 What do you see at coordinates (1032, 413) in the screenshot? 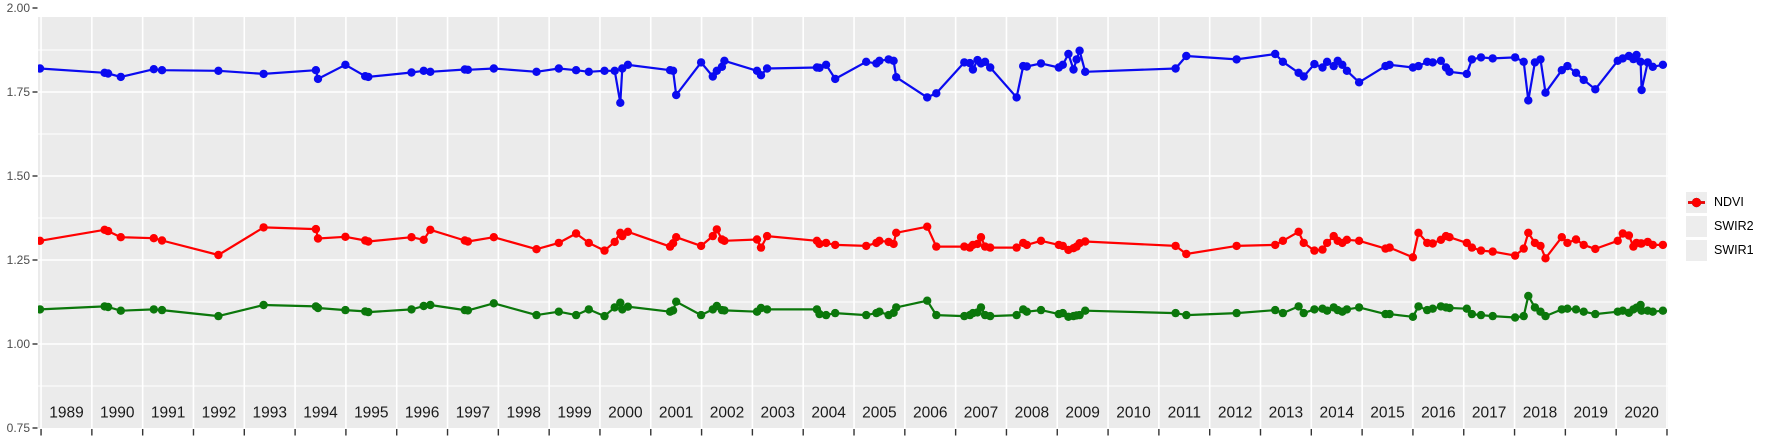
I see `x-tick-label: 2008` at bounding box center [1032, 413].